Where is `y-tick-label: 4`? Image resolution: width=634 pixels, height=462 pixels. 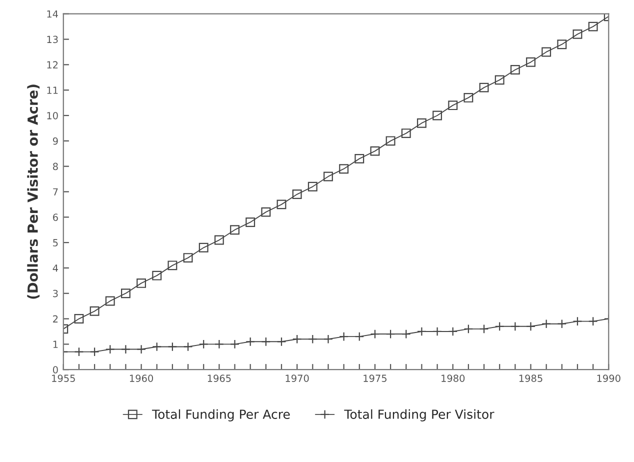 y-tick-label: 4 is located at coordinates (55, 268).